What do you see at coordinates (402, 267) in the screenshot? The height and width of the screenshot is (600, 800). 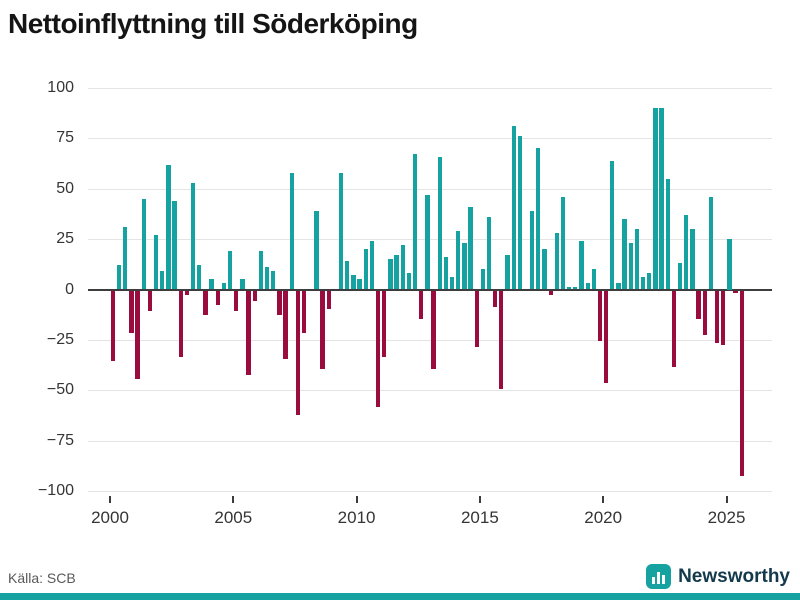 I see `bar-2011q4` at bounding box center [402, 267].